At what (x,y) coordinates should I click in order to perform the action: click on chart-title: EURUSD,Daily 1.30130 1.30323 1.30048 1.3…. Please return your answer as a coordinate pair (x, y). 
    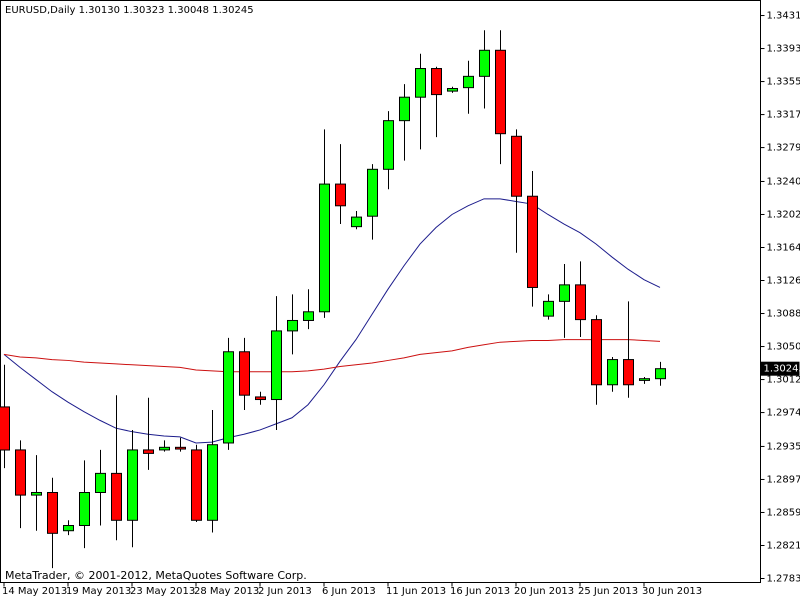
    Looking at the image, I should click on (129, 10).